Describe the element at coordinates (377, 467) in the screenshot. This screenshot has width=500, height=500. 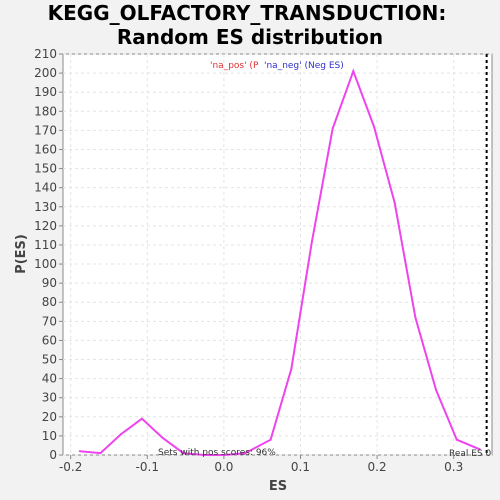
I see `x-tick-label: 0.2` at that location.